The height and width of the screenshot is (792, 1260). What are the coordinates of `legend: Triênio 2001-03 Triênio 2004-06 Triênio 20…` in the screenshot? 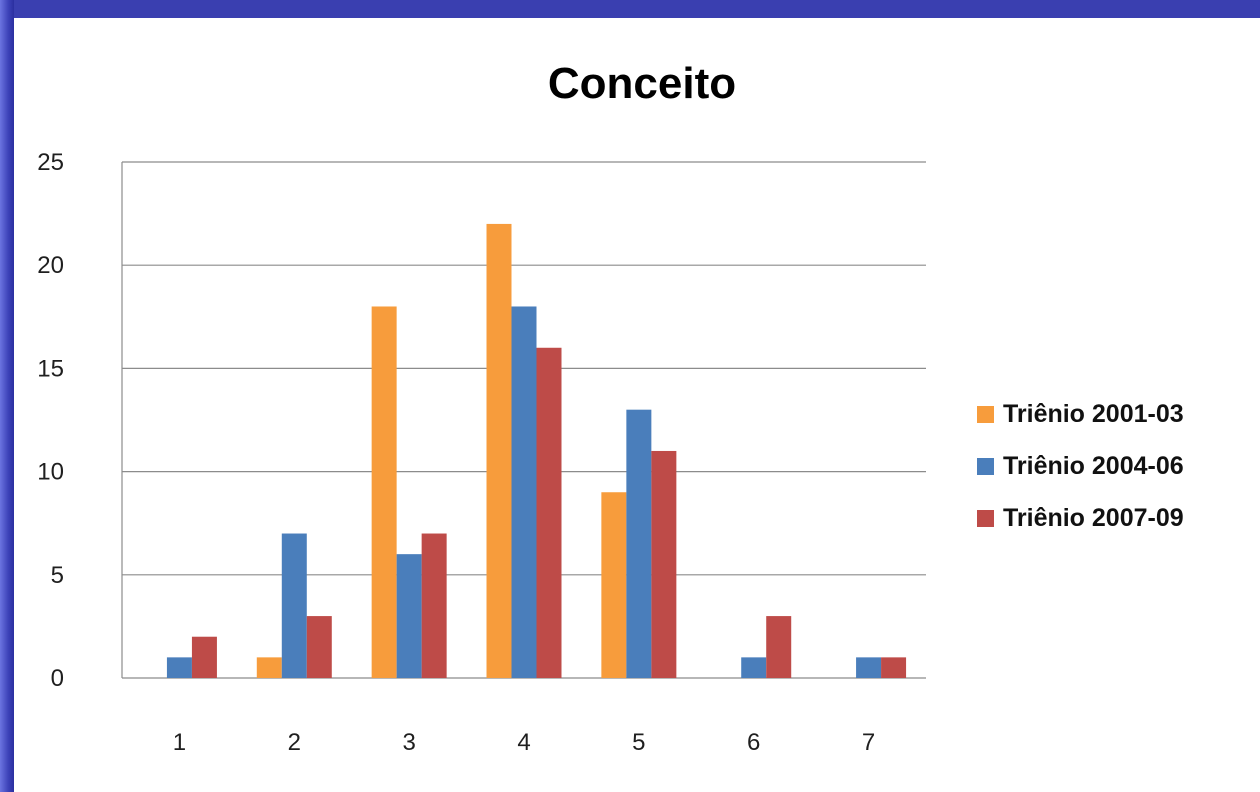 It's located at (1080, 466).